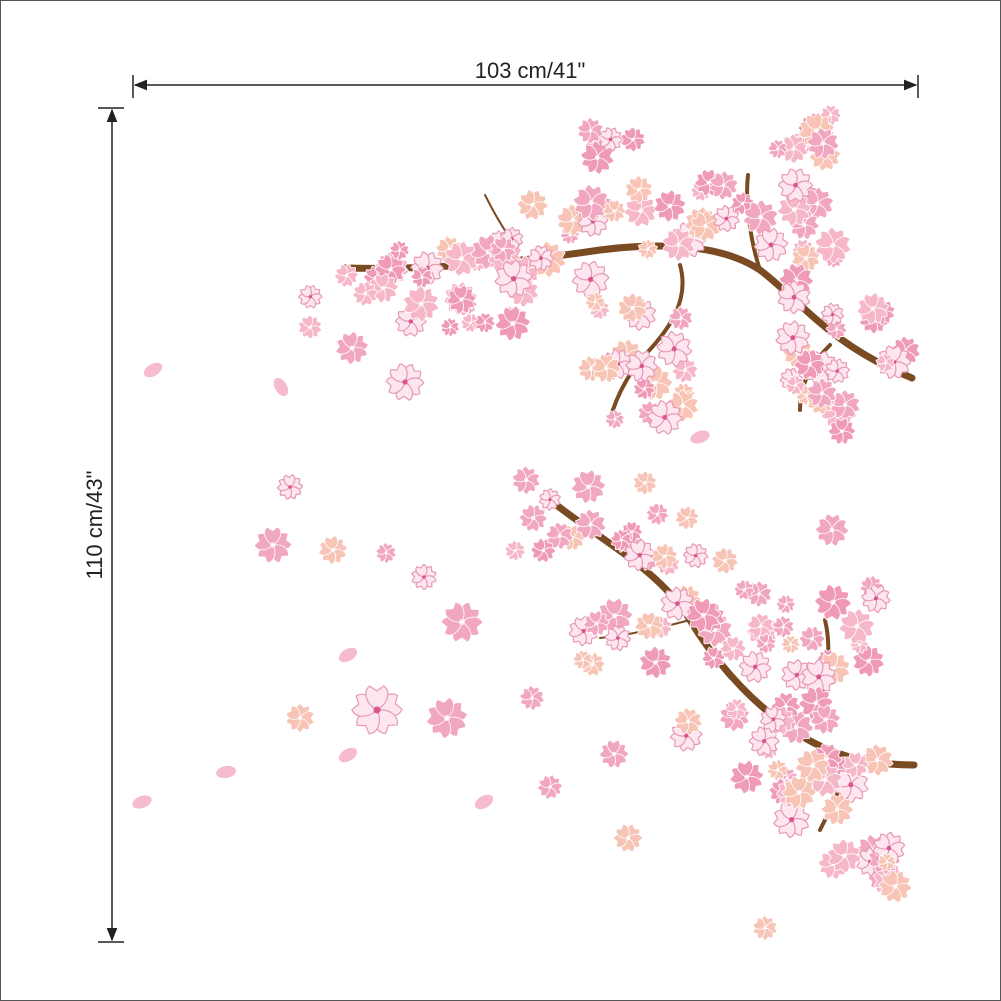 The image size is (1001, 1001). Describe the element at coordinates (530, 70) in the screenshot. I see `width-label: 103 cm/41"` at that location.